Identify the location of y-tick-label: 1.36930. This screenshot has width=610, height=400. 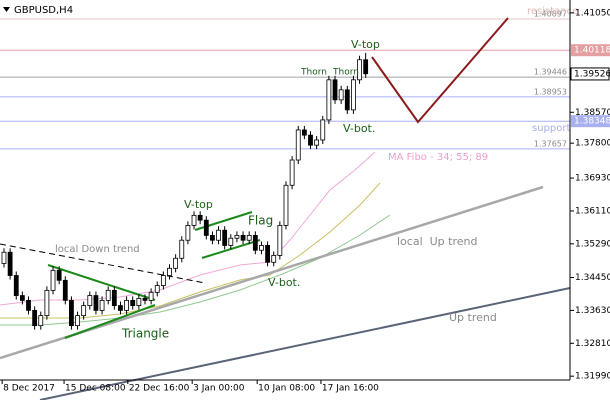
(592, 179).